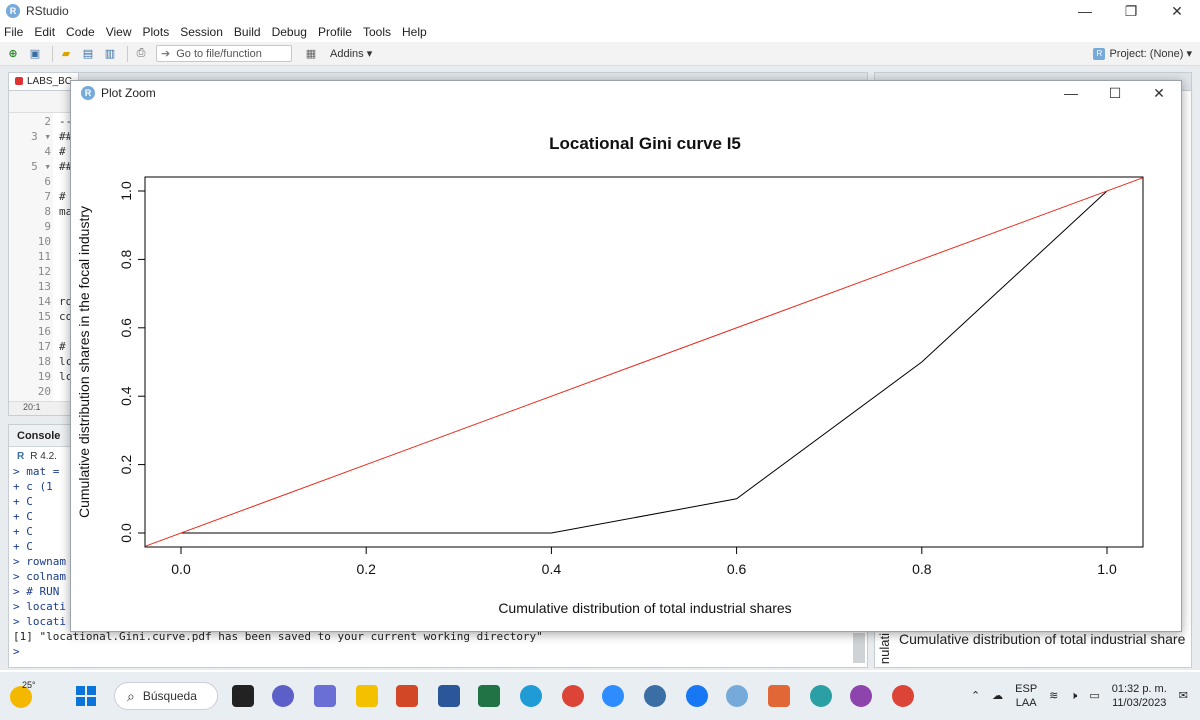  What do you see at coordinates (126, 328) in the screenshot?
I see `y-tick-label: 0.6` at bounding box center [126, 328].